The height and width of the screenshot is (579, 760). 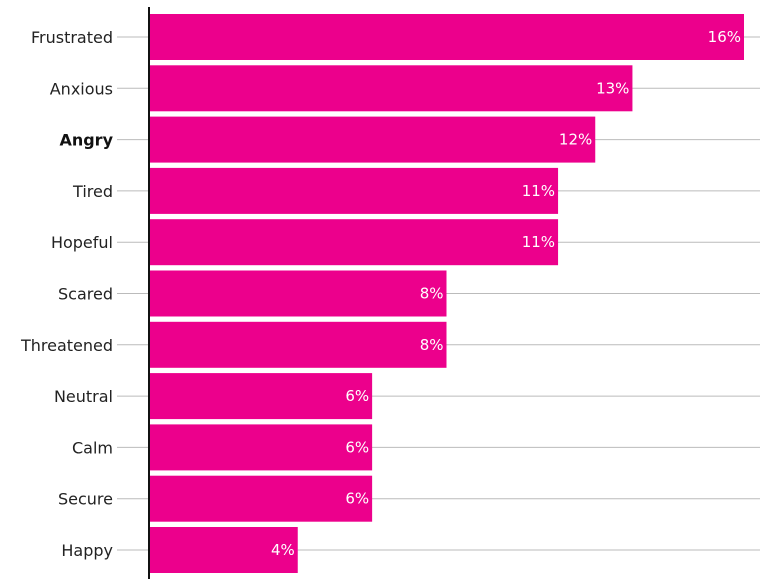 I want to click on bar-anxious, so click(x=391, y=88).